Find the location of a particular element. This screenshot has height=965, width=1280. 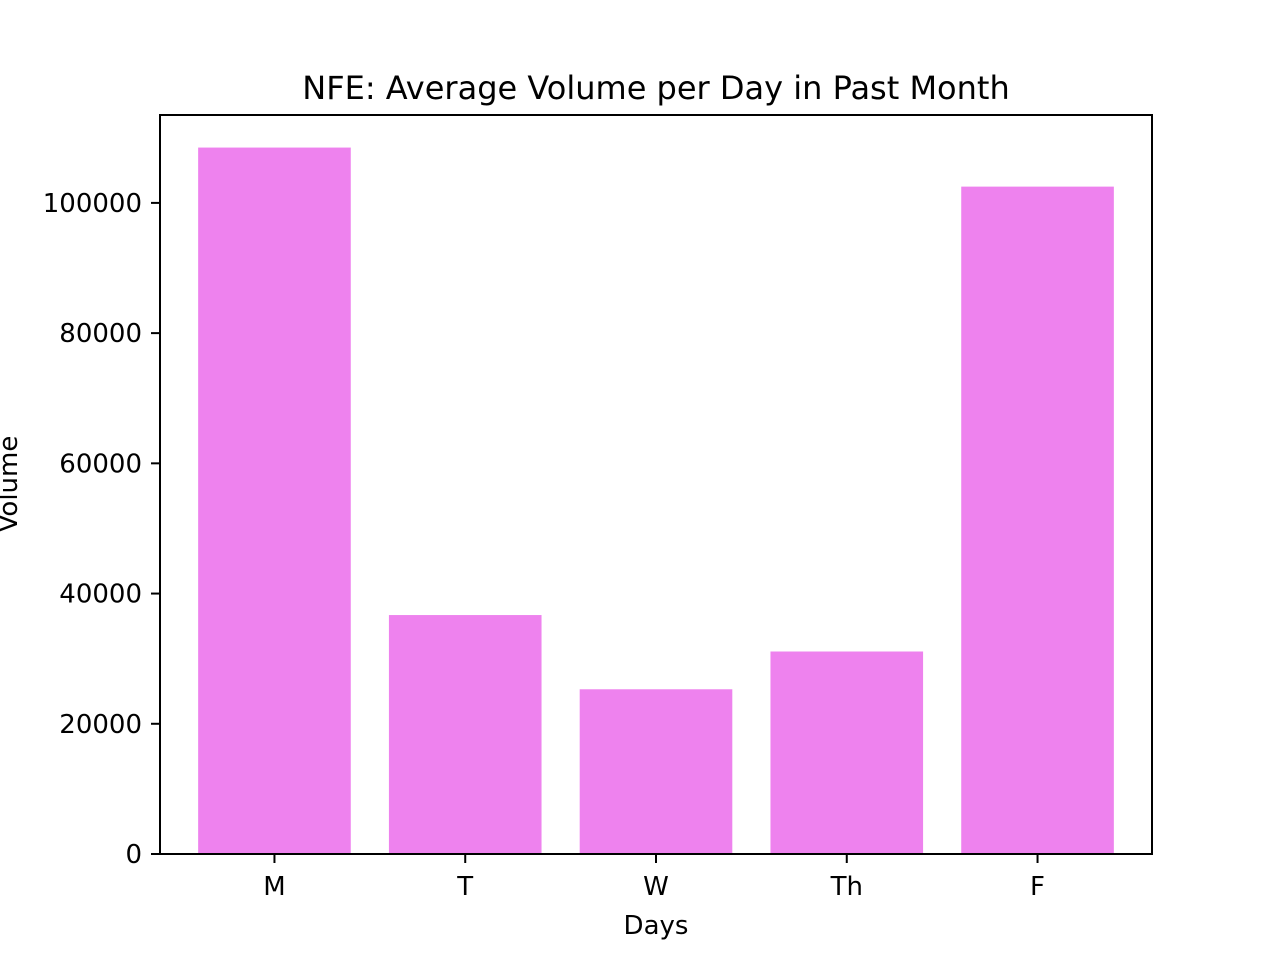

y-axis-label: Volume is located at coordinates (12, 484).